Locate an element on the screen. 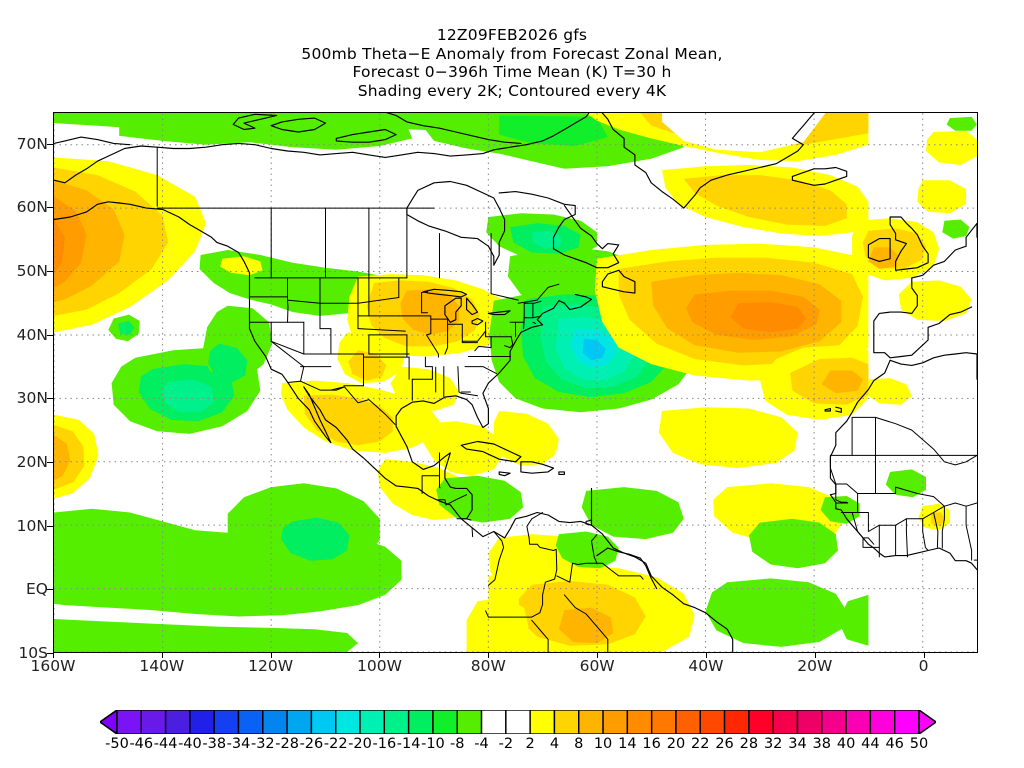 The image size is (1024, 768). x-axis-label: 100W is located at coordinates (379, 666).